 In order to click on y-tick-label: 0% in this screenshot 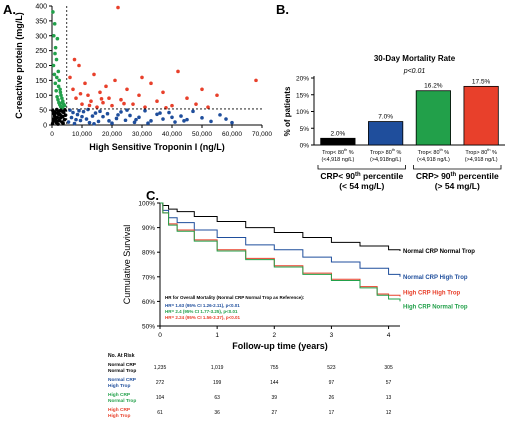, I will do `click(305, 146)`.